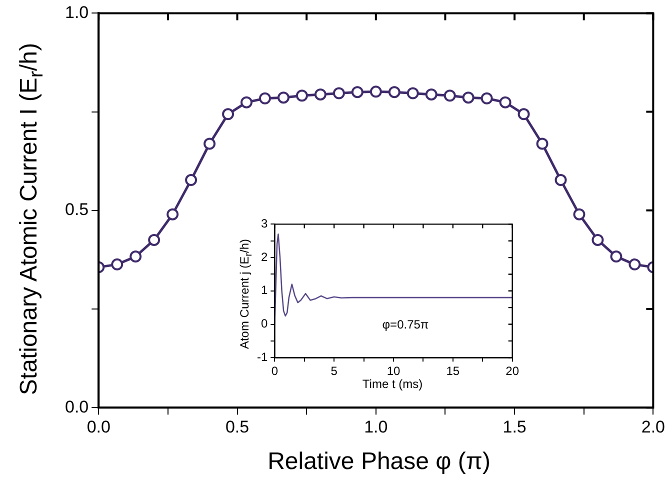 The width and height of the screenshot is (668, 489). Describe the element at coordinates (514, 426) in the screenshot. I see `x-tick-label: 1.5` at that location.